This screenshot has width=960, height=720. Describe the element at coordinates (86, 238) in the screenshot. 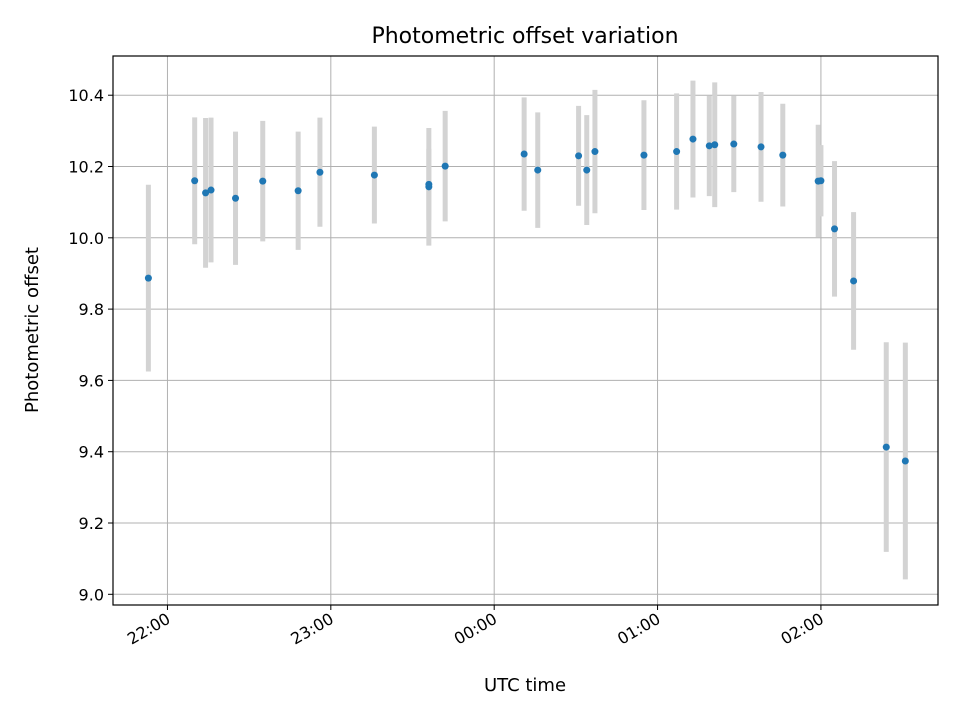

I see `y-tick-label: 10.0` at that location.